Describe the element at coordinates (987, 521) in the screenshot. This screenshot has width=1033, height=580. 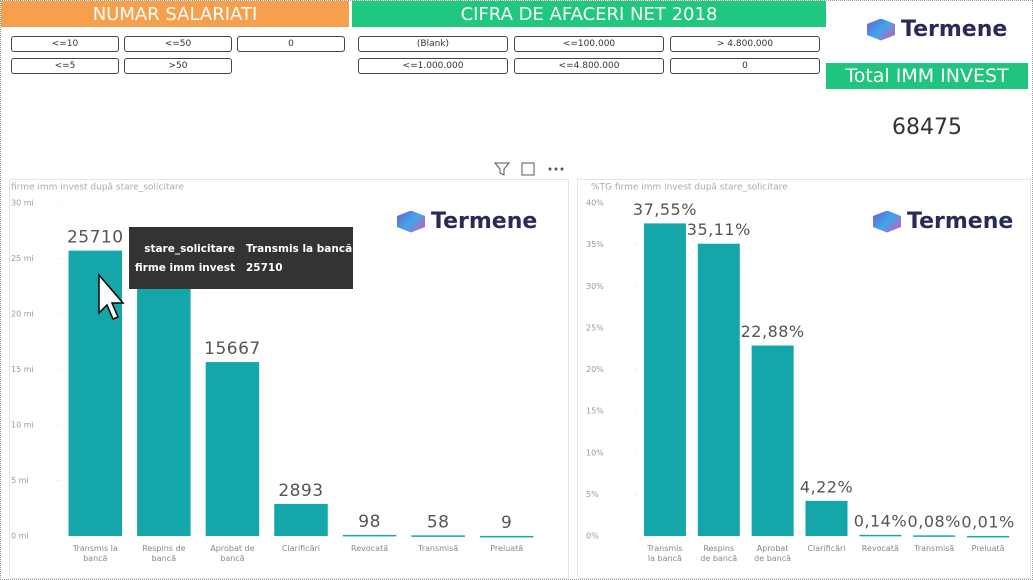
I see `value-label: 0,01%` at that location.